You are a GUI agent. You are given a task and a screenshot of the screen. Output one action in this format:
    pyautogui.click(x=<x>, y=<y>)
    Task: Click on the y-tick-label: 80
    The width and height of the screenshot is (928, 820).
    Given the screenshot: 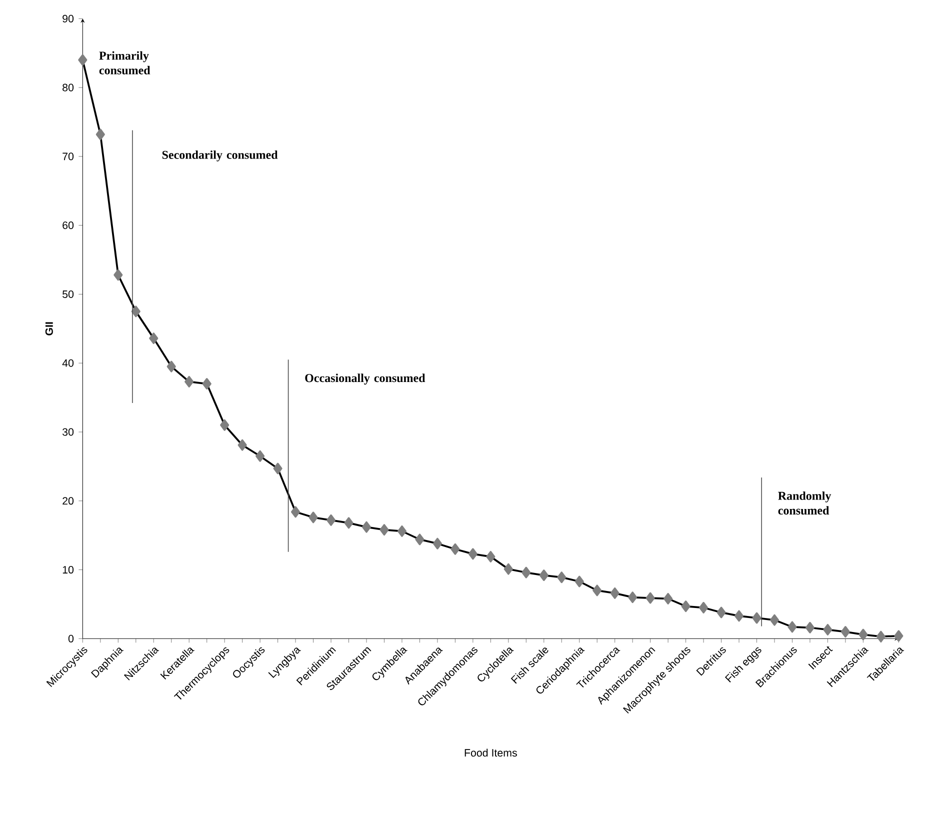 What is the action you would take?
    pyautogui.click(x=68, y=88)
    